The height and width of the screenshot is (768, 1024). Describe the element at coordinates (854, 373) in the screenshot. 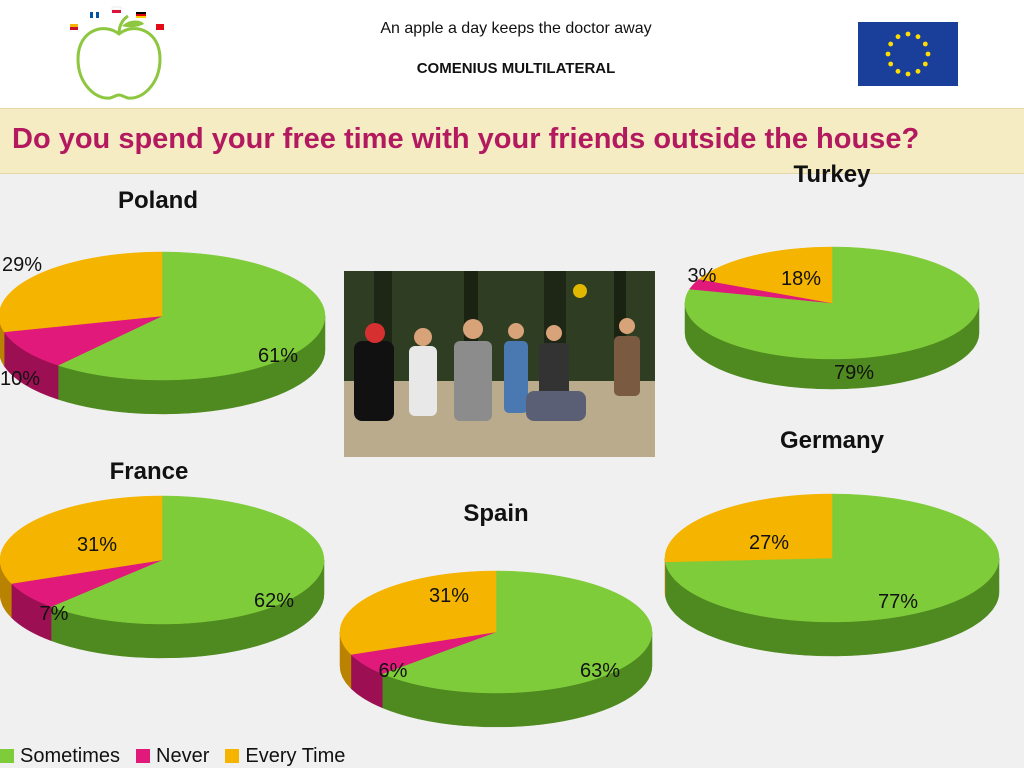

I see `data-label-sometimes: 79%` at that location.